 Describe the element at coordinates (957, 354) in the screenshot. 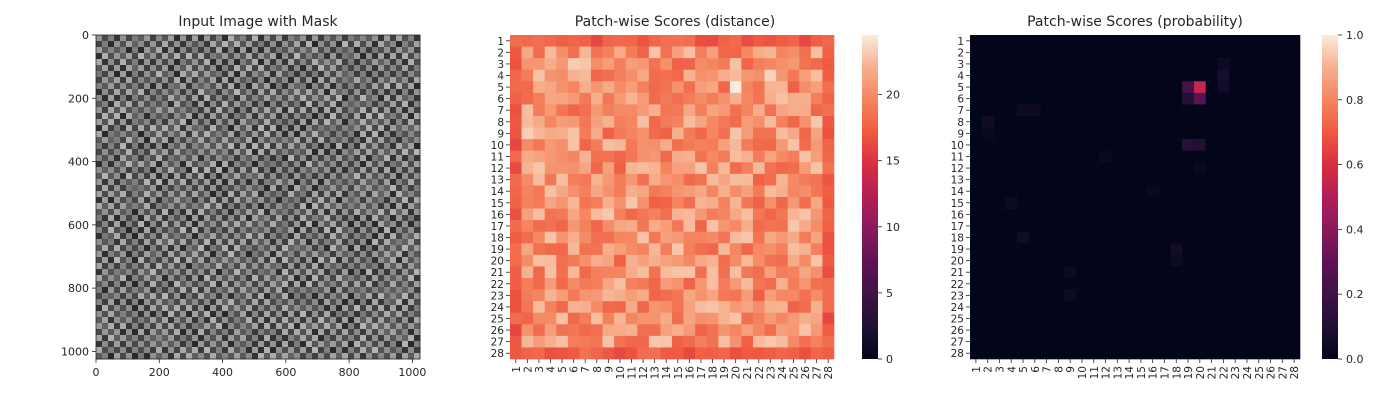

I see `row-label: 28` at that location.